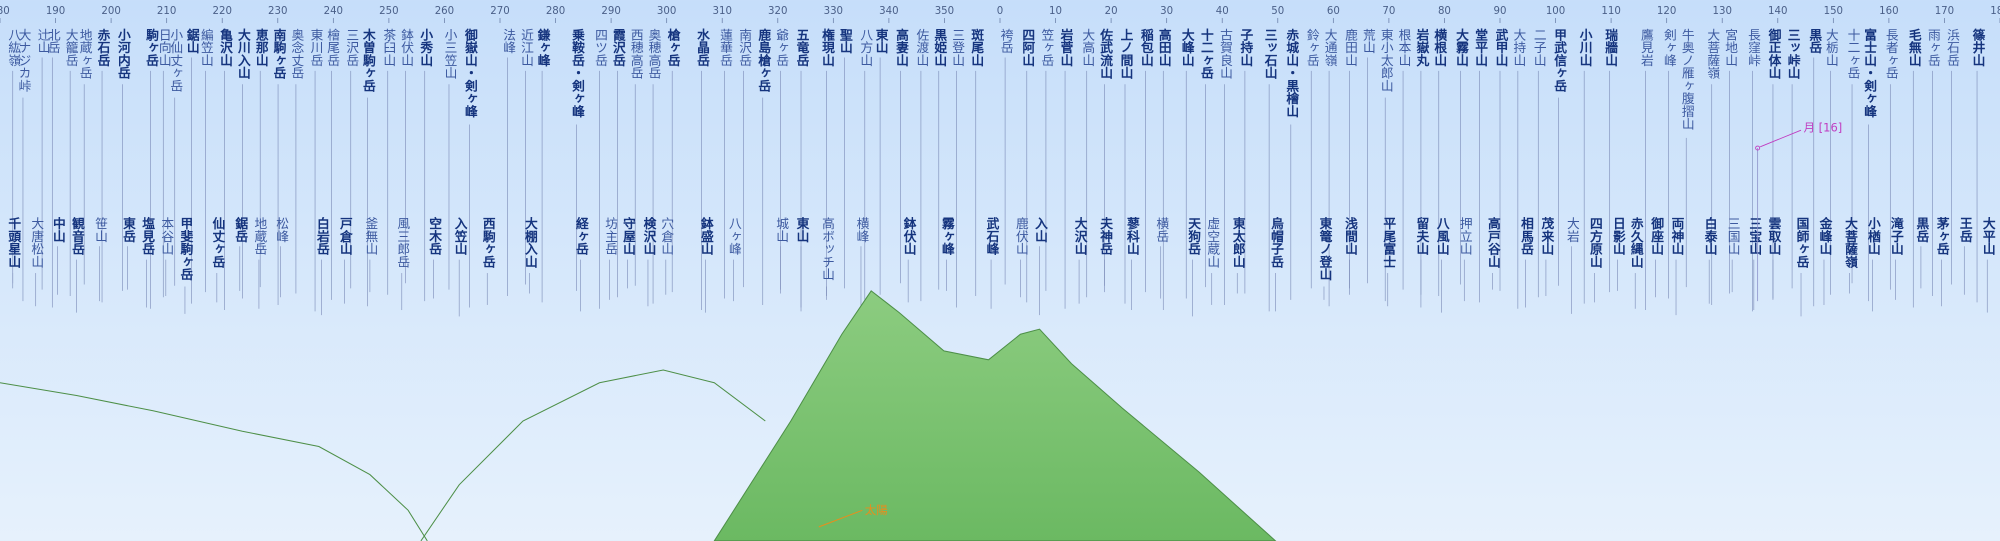 The image size is (2000, 541). I want to click on foreground-peak, so click(995, 415).